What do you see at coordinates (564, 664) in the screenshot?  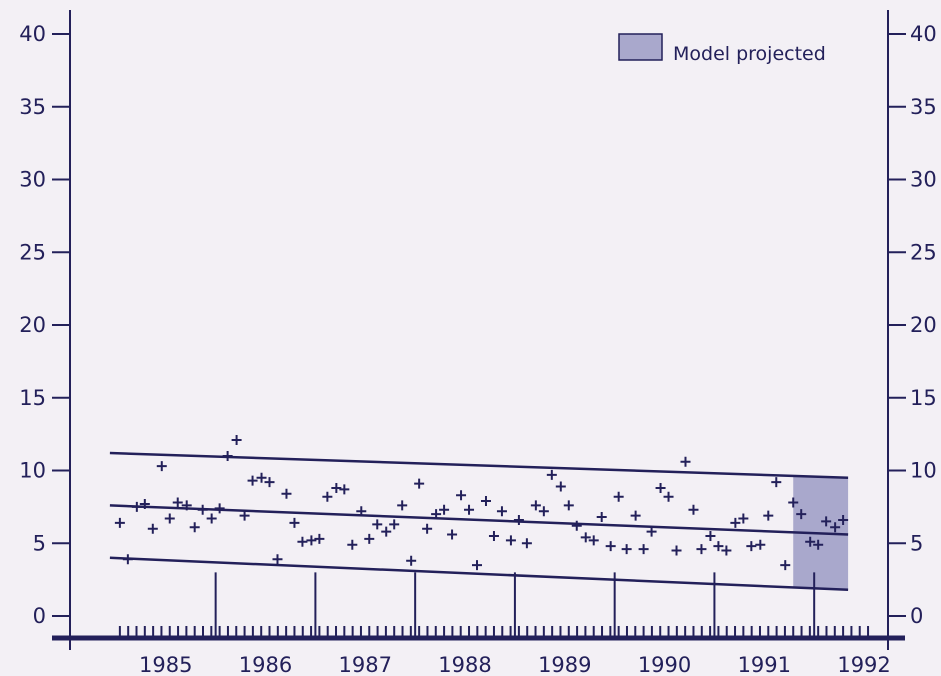 I see `x-tick-label-1989: 1989` at bounding box center [564, 664].